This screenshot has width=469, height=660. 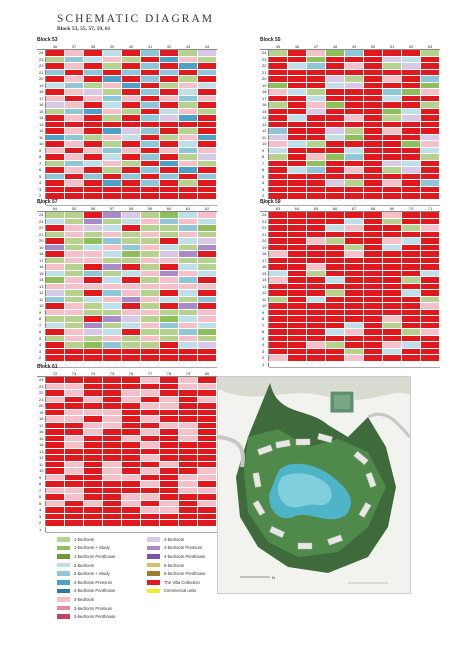 I want to click on legend-item: 1-bedroom, so click(x=86, y=539).